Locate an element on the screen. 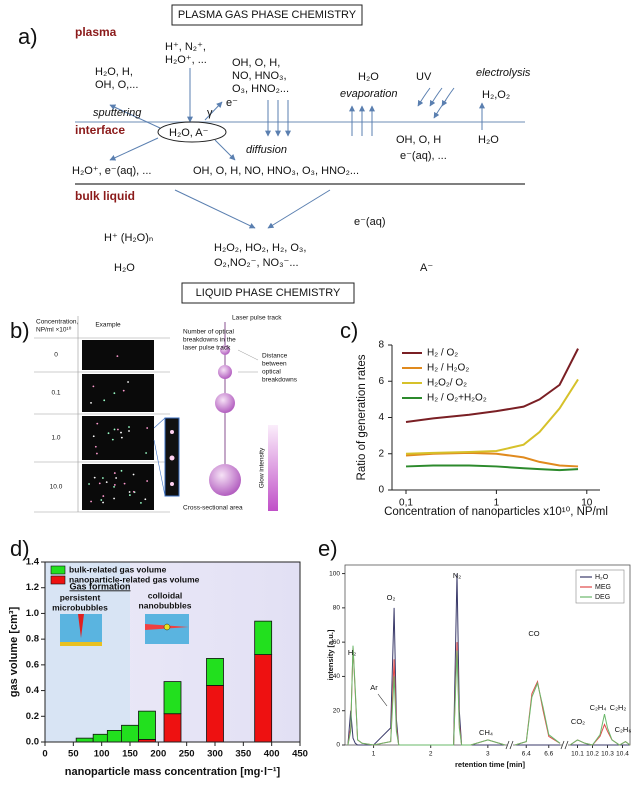 Image resolution: width=637 pixels, height=787 pixels. y-tick-label: 0.8 is located at coordinates (32, 639).